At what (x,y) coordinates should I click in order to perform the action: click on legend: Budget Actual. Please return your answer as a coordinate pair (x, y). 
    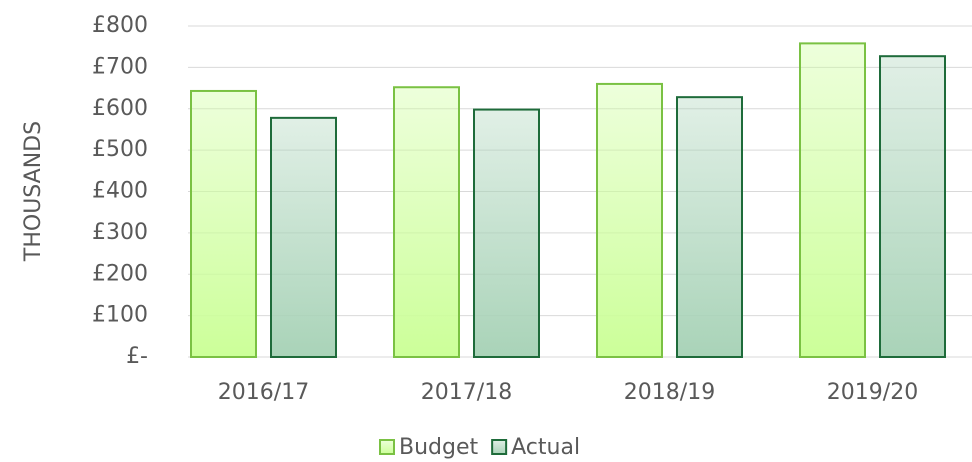
    Looking at the image, I should click on (479, 447).